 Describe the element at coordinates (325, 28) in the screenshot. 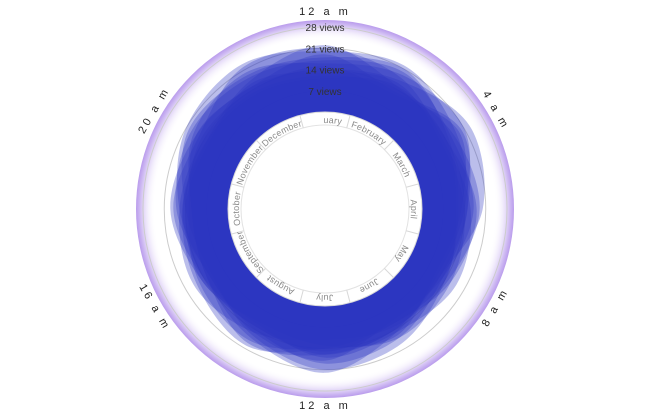

I see `tick-label-28: 28 views` at that location.